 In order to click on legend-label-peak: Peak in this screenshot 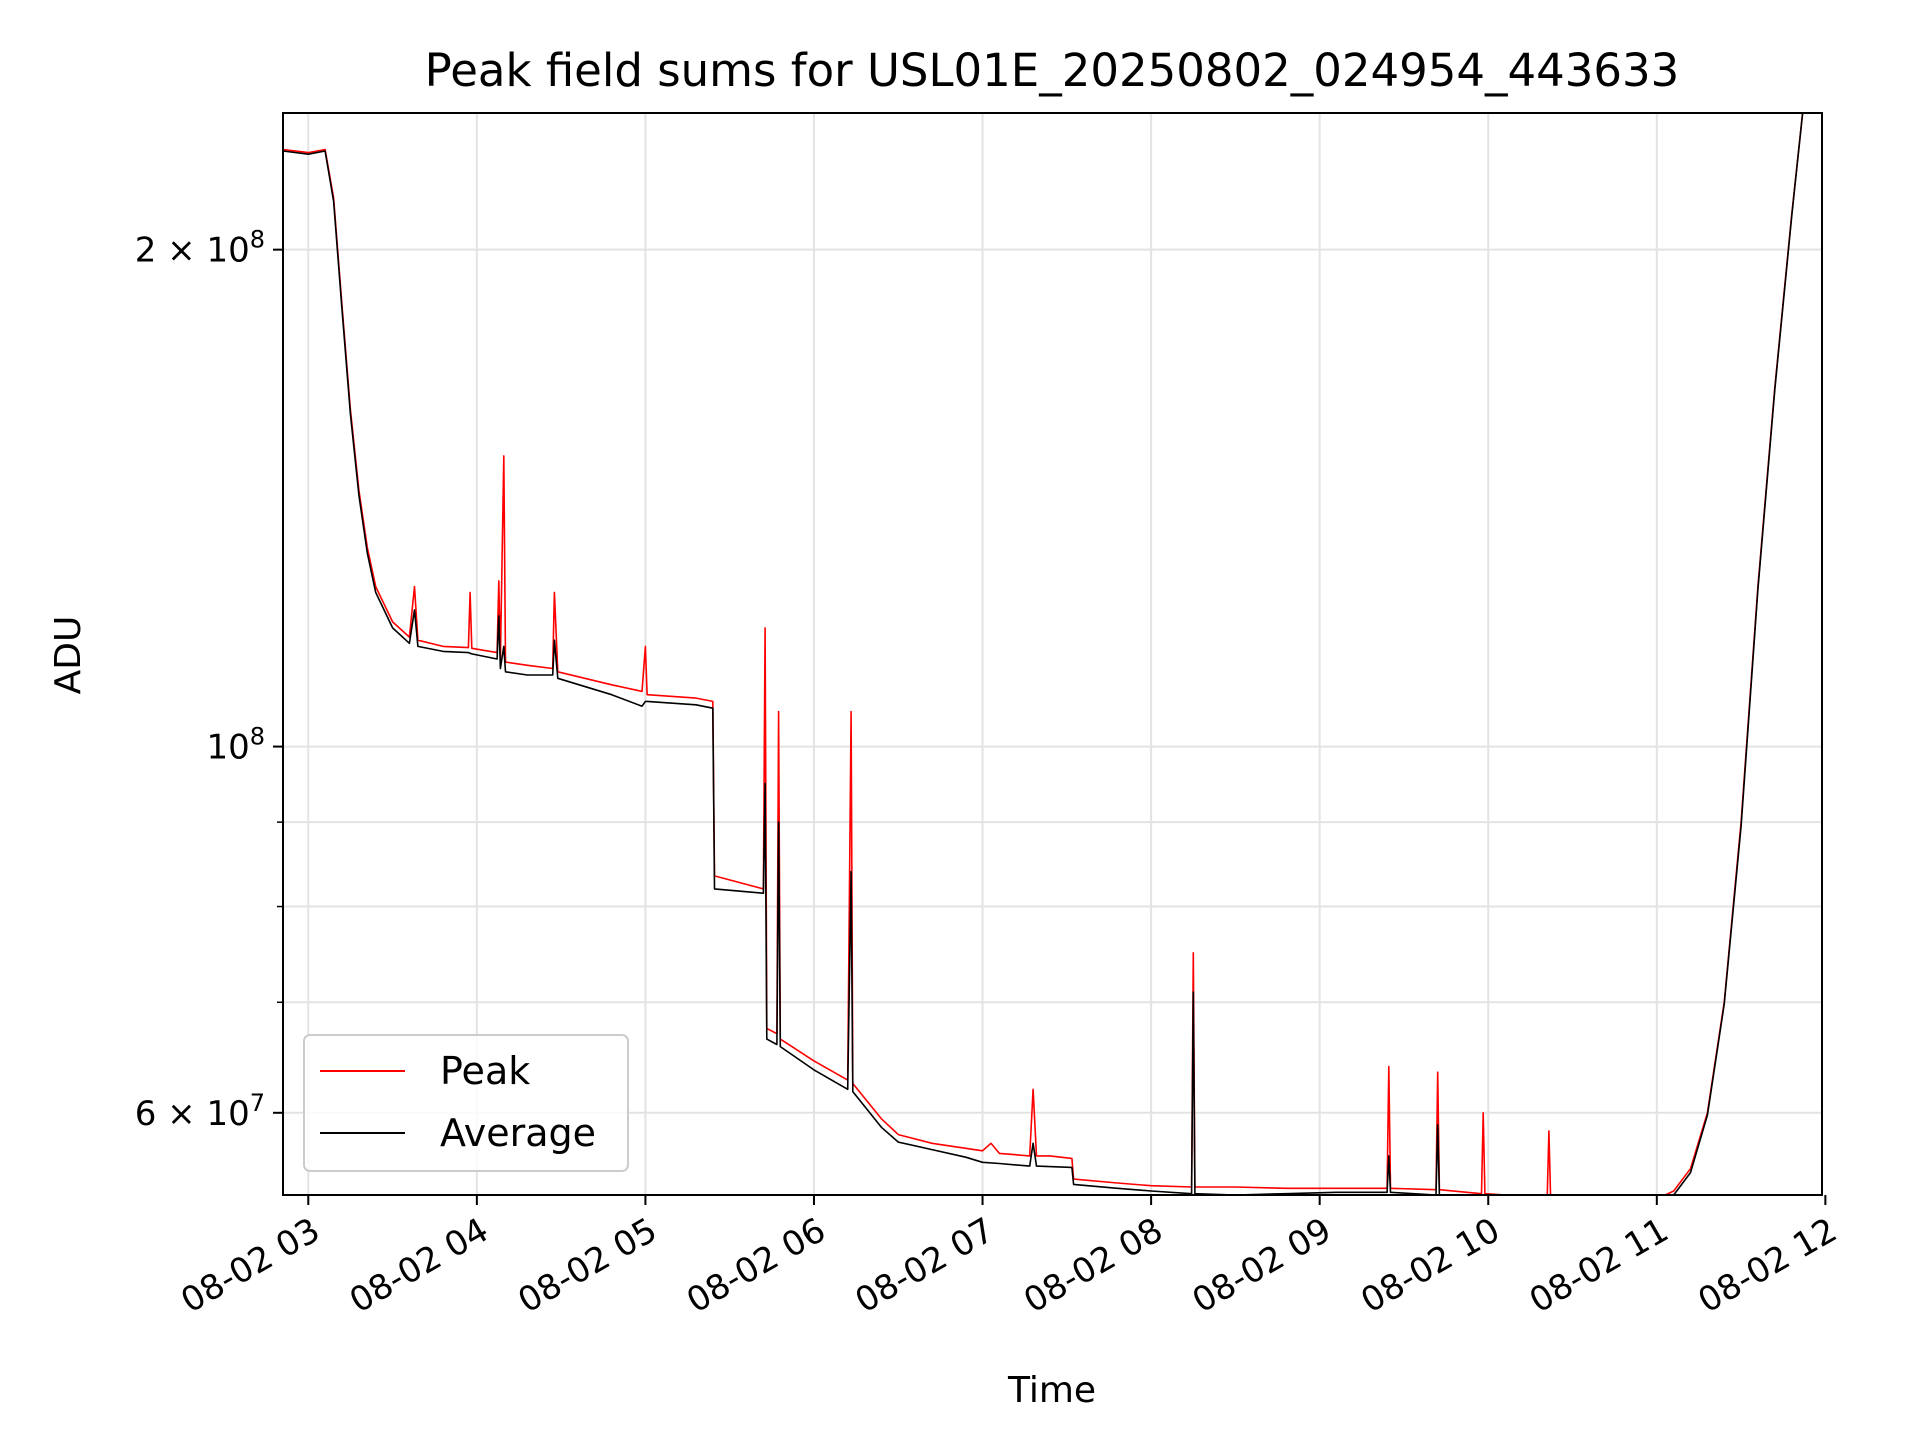, I will do `click(485, 1071)`.